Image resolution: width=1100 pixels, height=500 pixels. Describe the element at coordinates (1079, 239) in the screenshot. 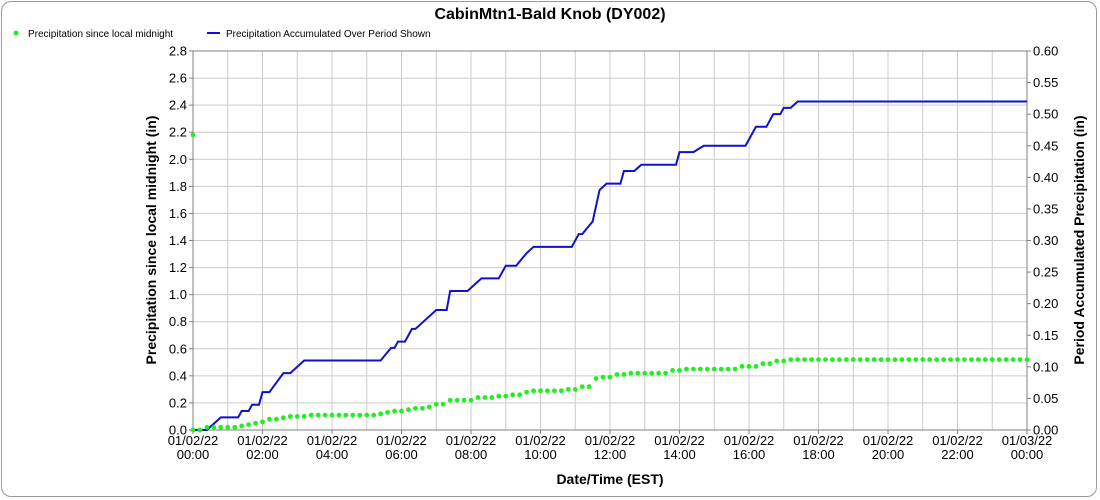

I see `right-axis-label: Period Accumulated Precipitation (in)` at that location.